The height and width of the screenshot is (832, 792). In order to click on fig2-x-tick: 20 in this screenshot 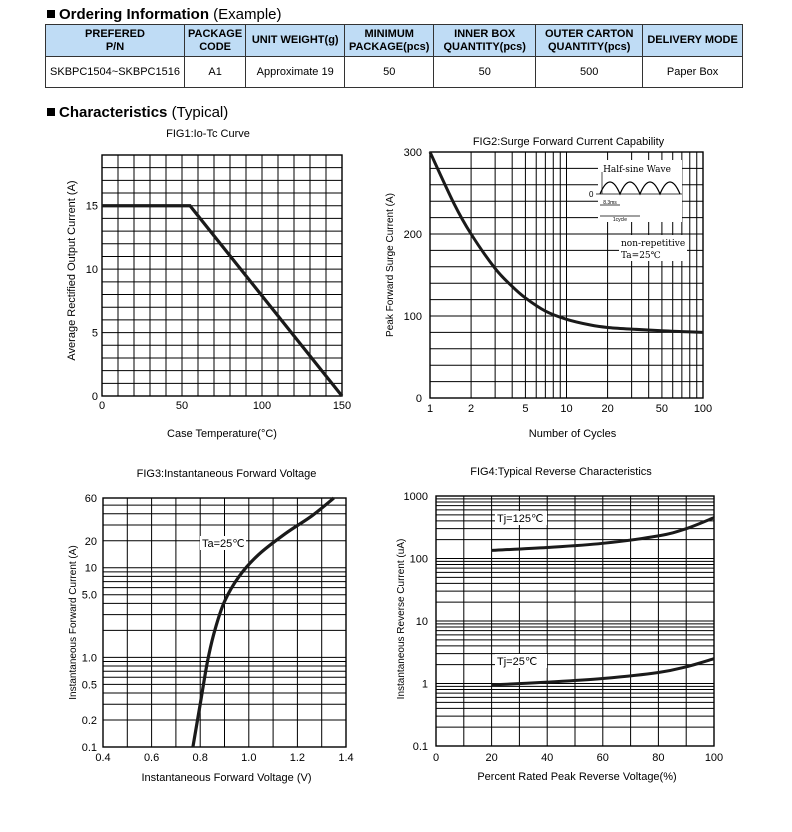, I will do `click(607, 409)`.